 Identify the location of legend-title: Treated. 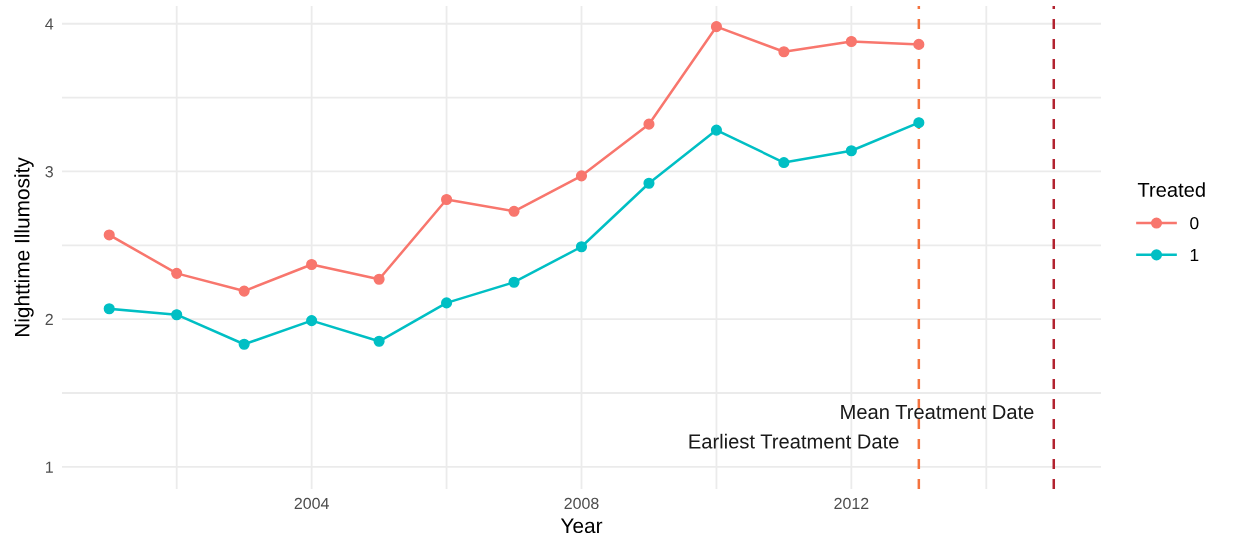
(1171, 189).